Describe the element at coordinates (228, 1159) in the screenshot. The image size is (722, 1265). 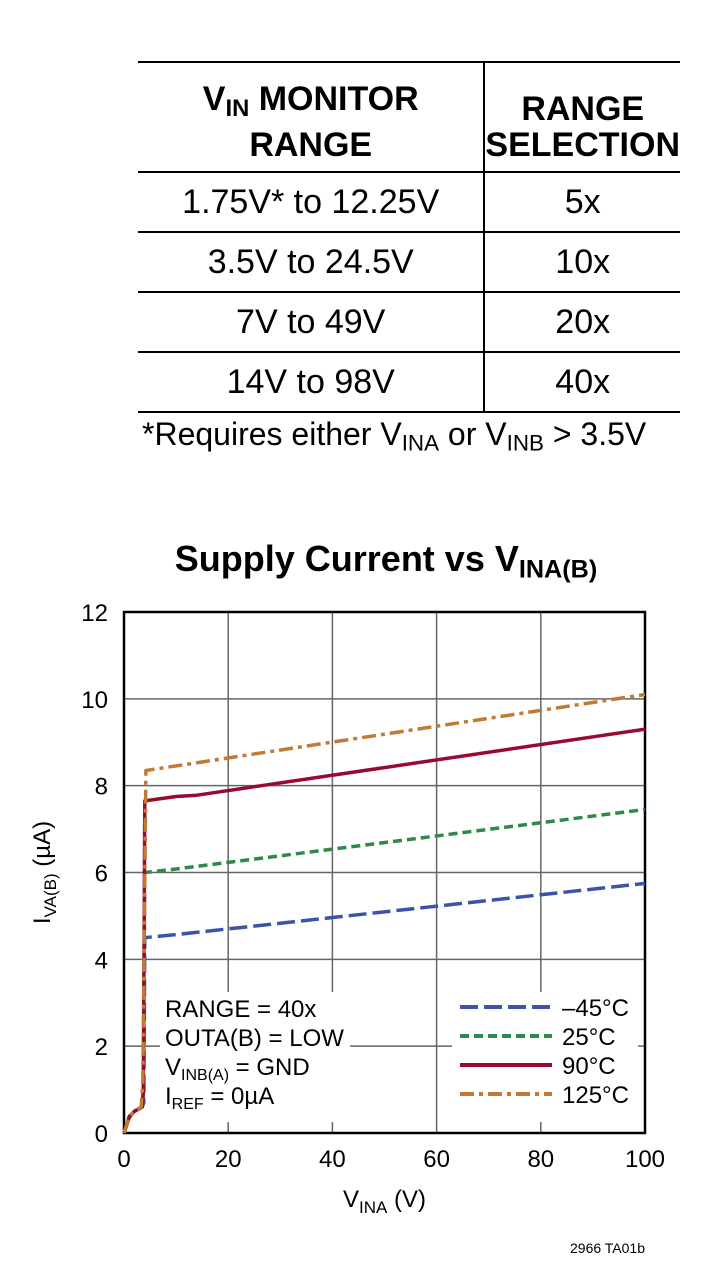
I see `x-tick-label: 20` at that location.